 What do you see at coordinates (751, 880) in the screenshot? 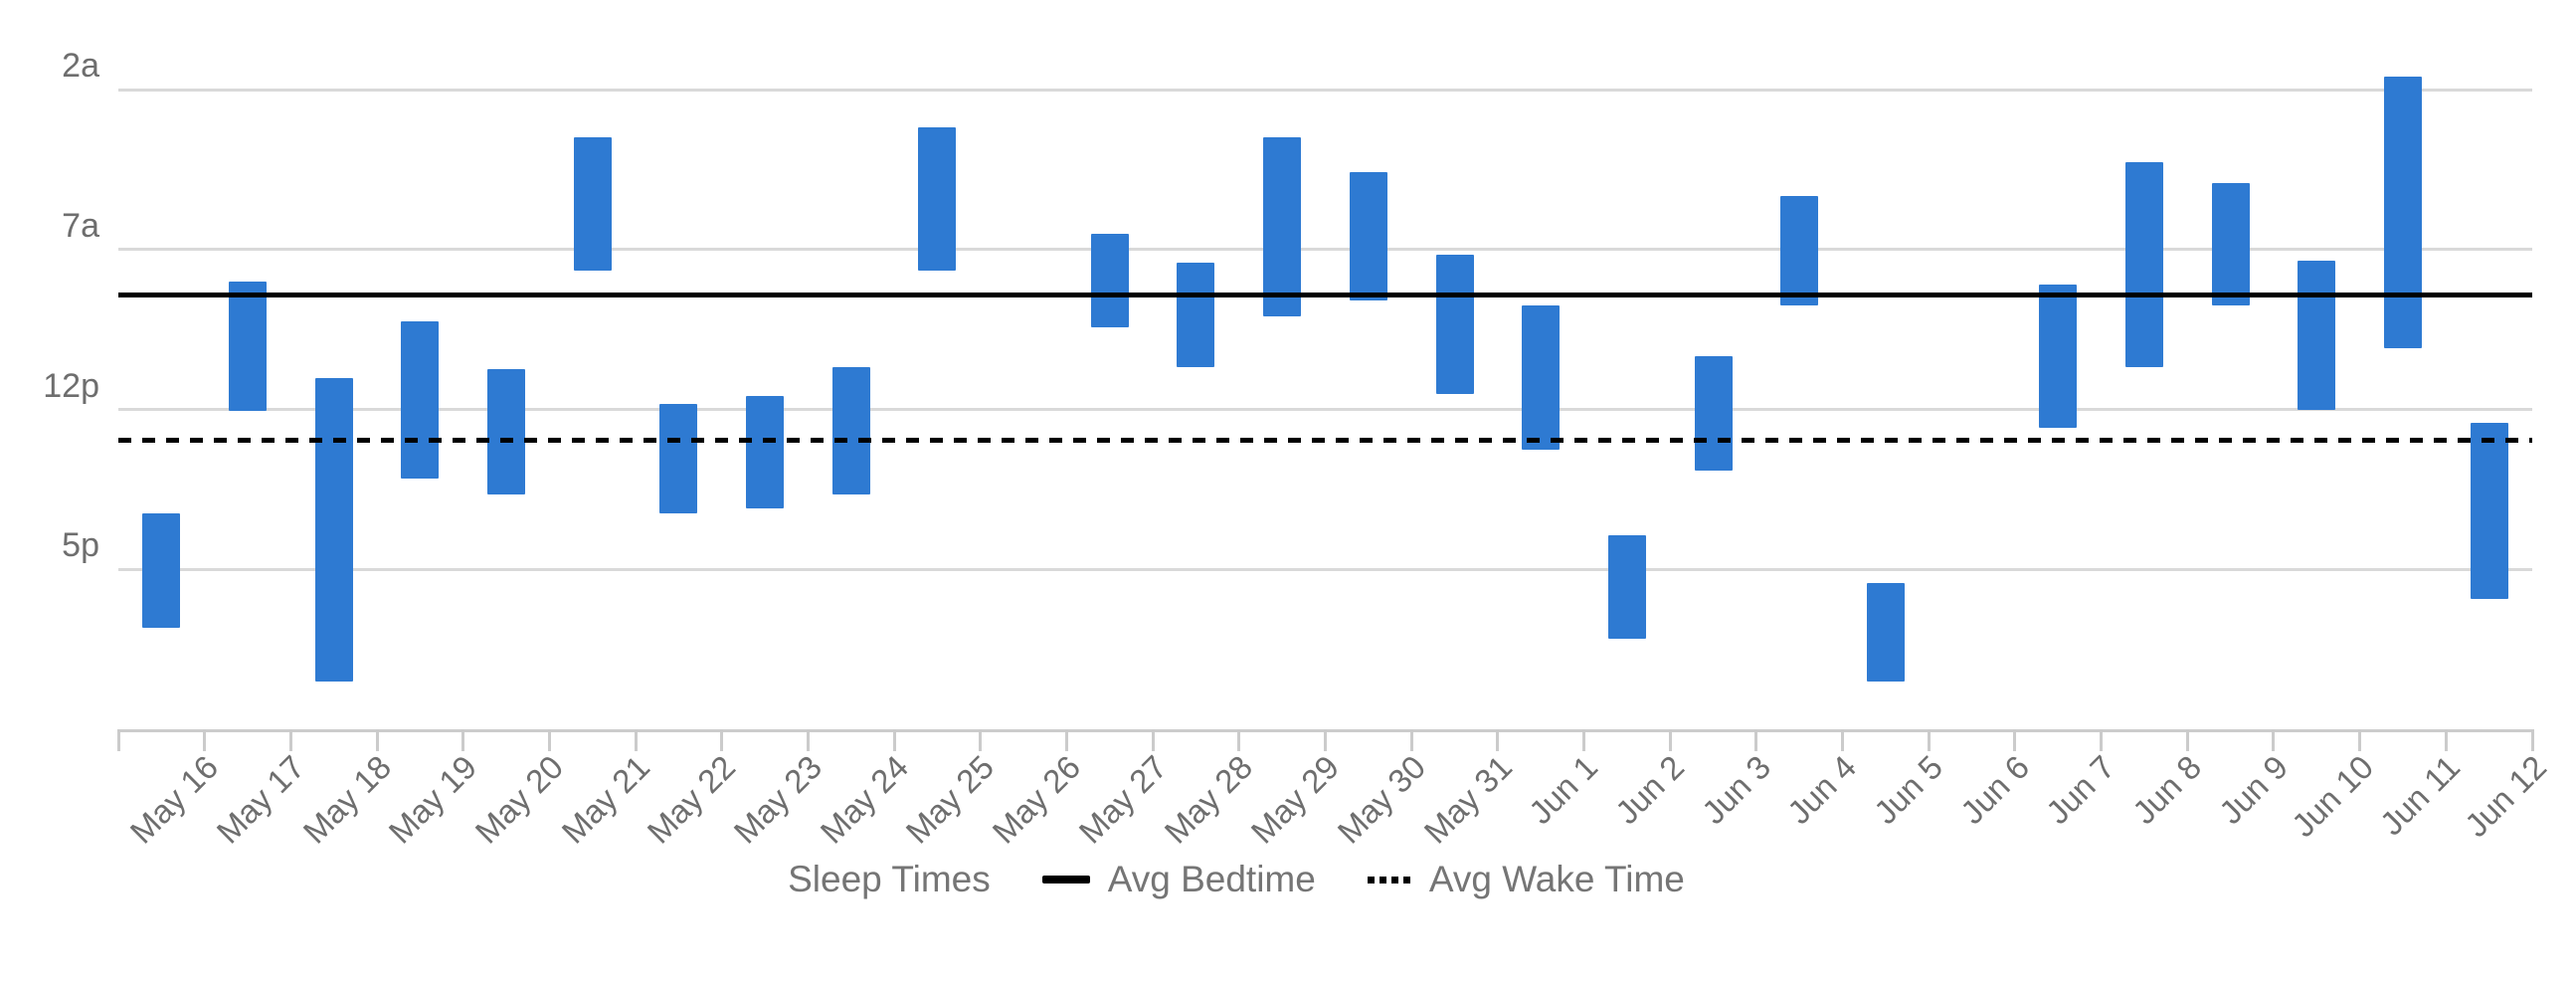
I see `sleep-times-circle-icon` at bounding box center [751, 880].